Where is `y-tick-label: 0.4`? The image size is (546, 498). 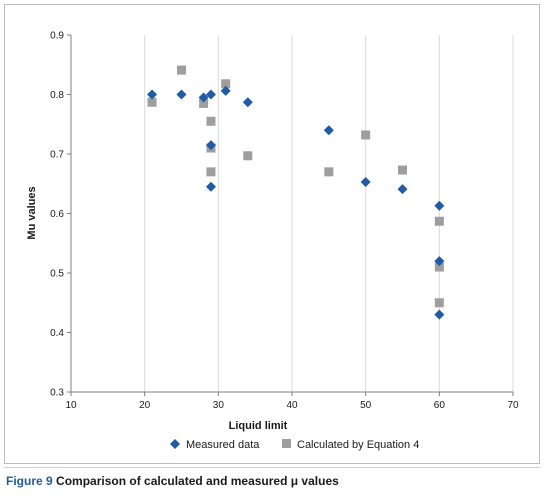 y-tick-label: 0.4 is located at coordinates (57, 333).